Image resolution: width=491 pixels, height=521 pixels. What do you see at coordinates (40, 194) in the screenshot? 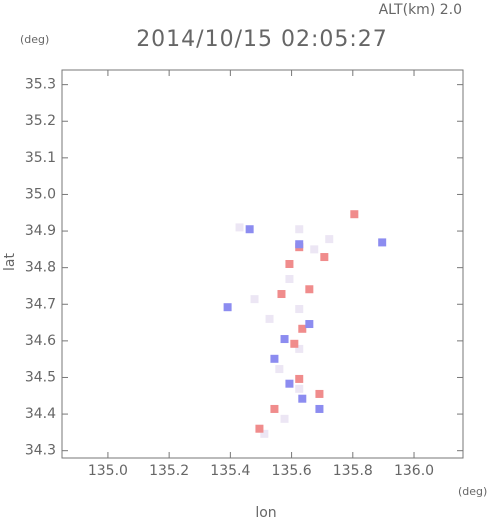
I see `y-tick-label: 35.0` at bounding box center [40, 194].